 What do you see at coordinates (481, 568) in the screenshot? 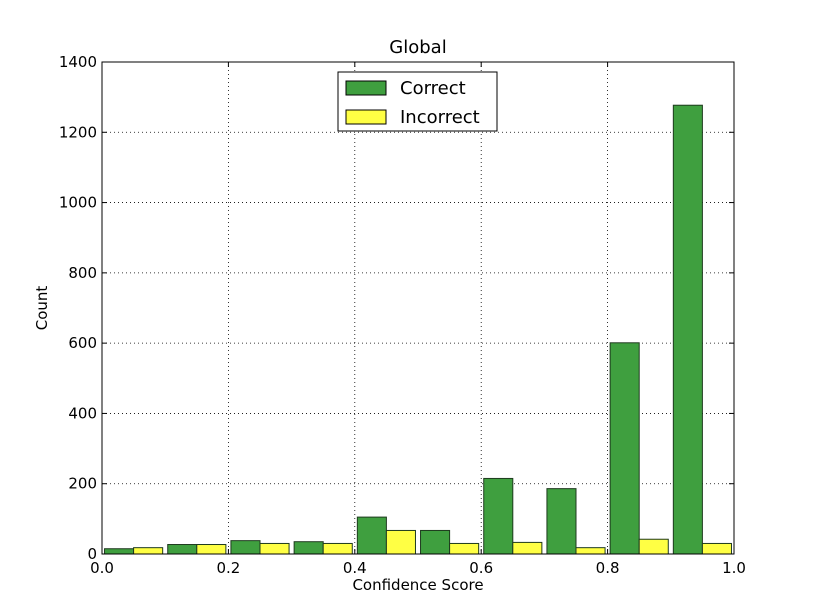
I see `x-tick-label: 0.6` at bounding box center [481, 568].